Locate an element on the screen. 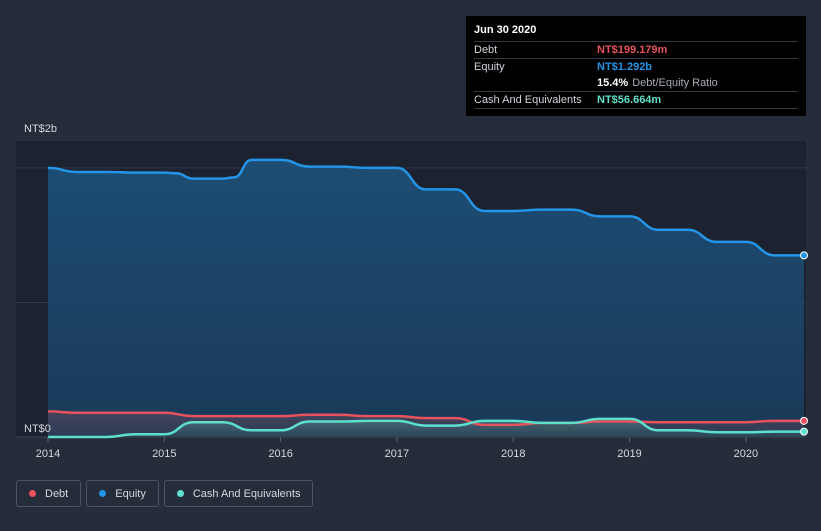 Image resolution: width=821 pixels, height=531 pixels. chart-legend: Debt Equity Cash And Equivalents is located at coordinates (165, 493).